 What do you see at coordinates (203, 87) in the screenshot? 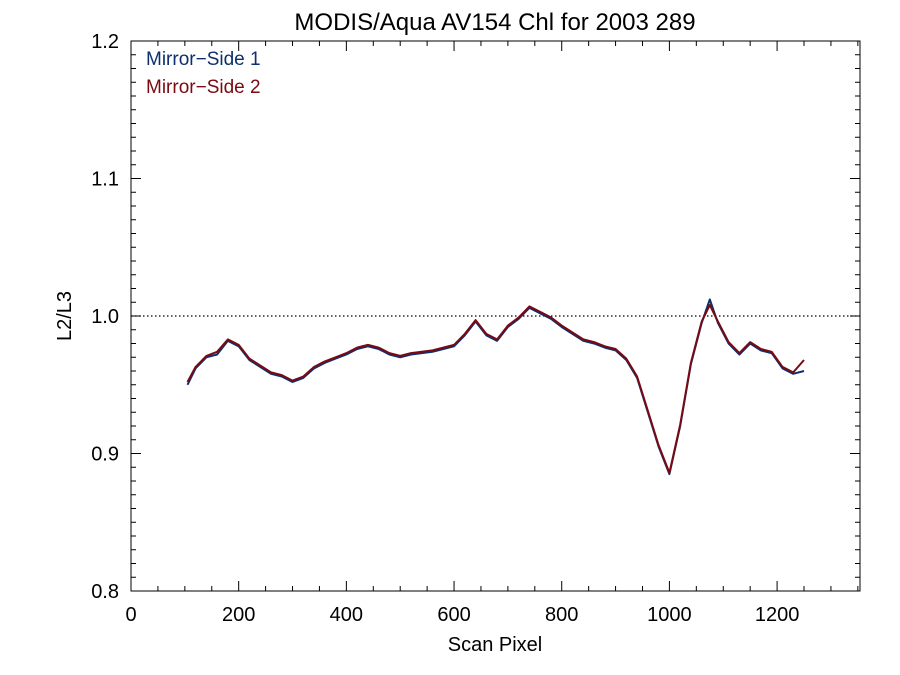
I see `legend-entry-mirror-side-2: Mirror−Side 2` at bounding box center [203, 87].